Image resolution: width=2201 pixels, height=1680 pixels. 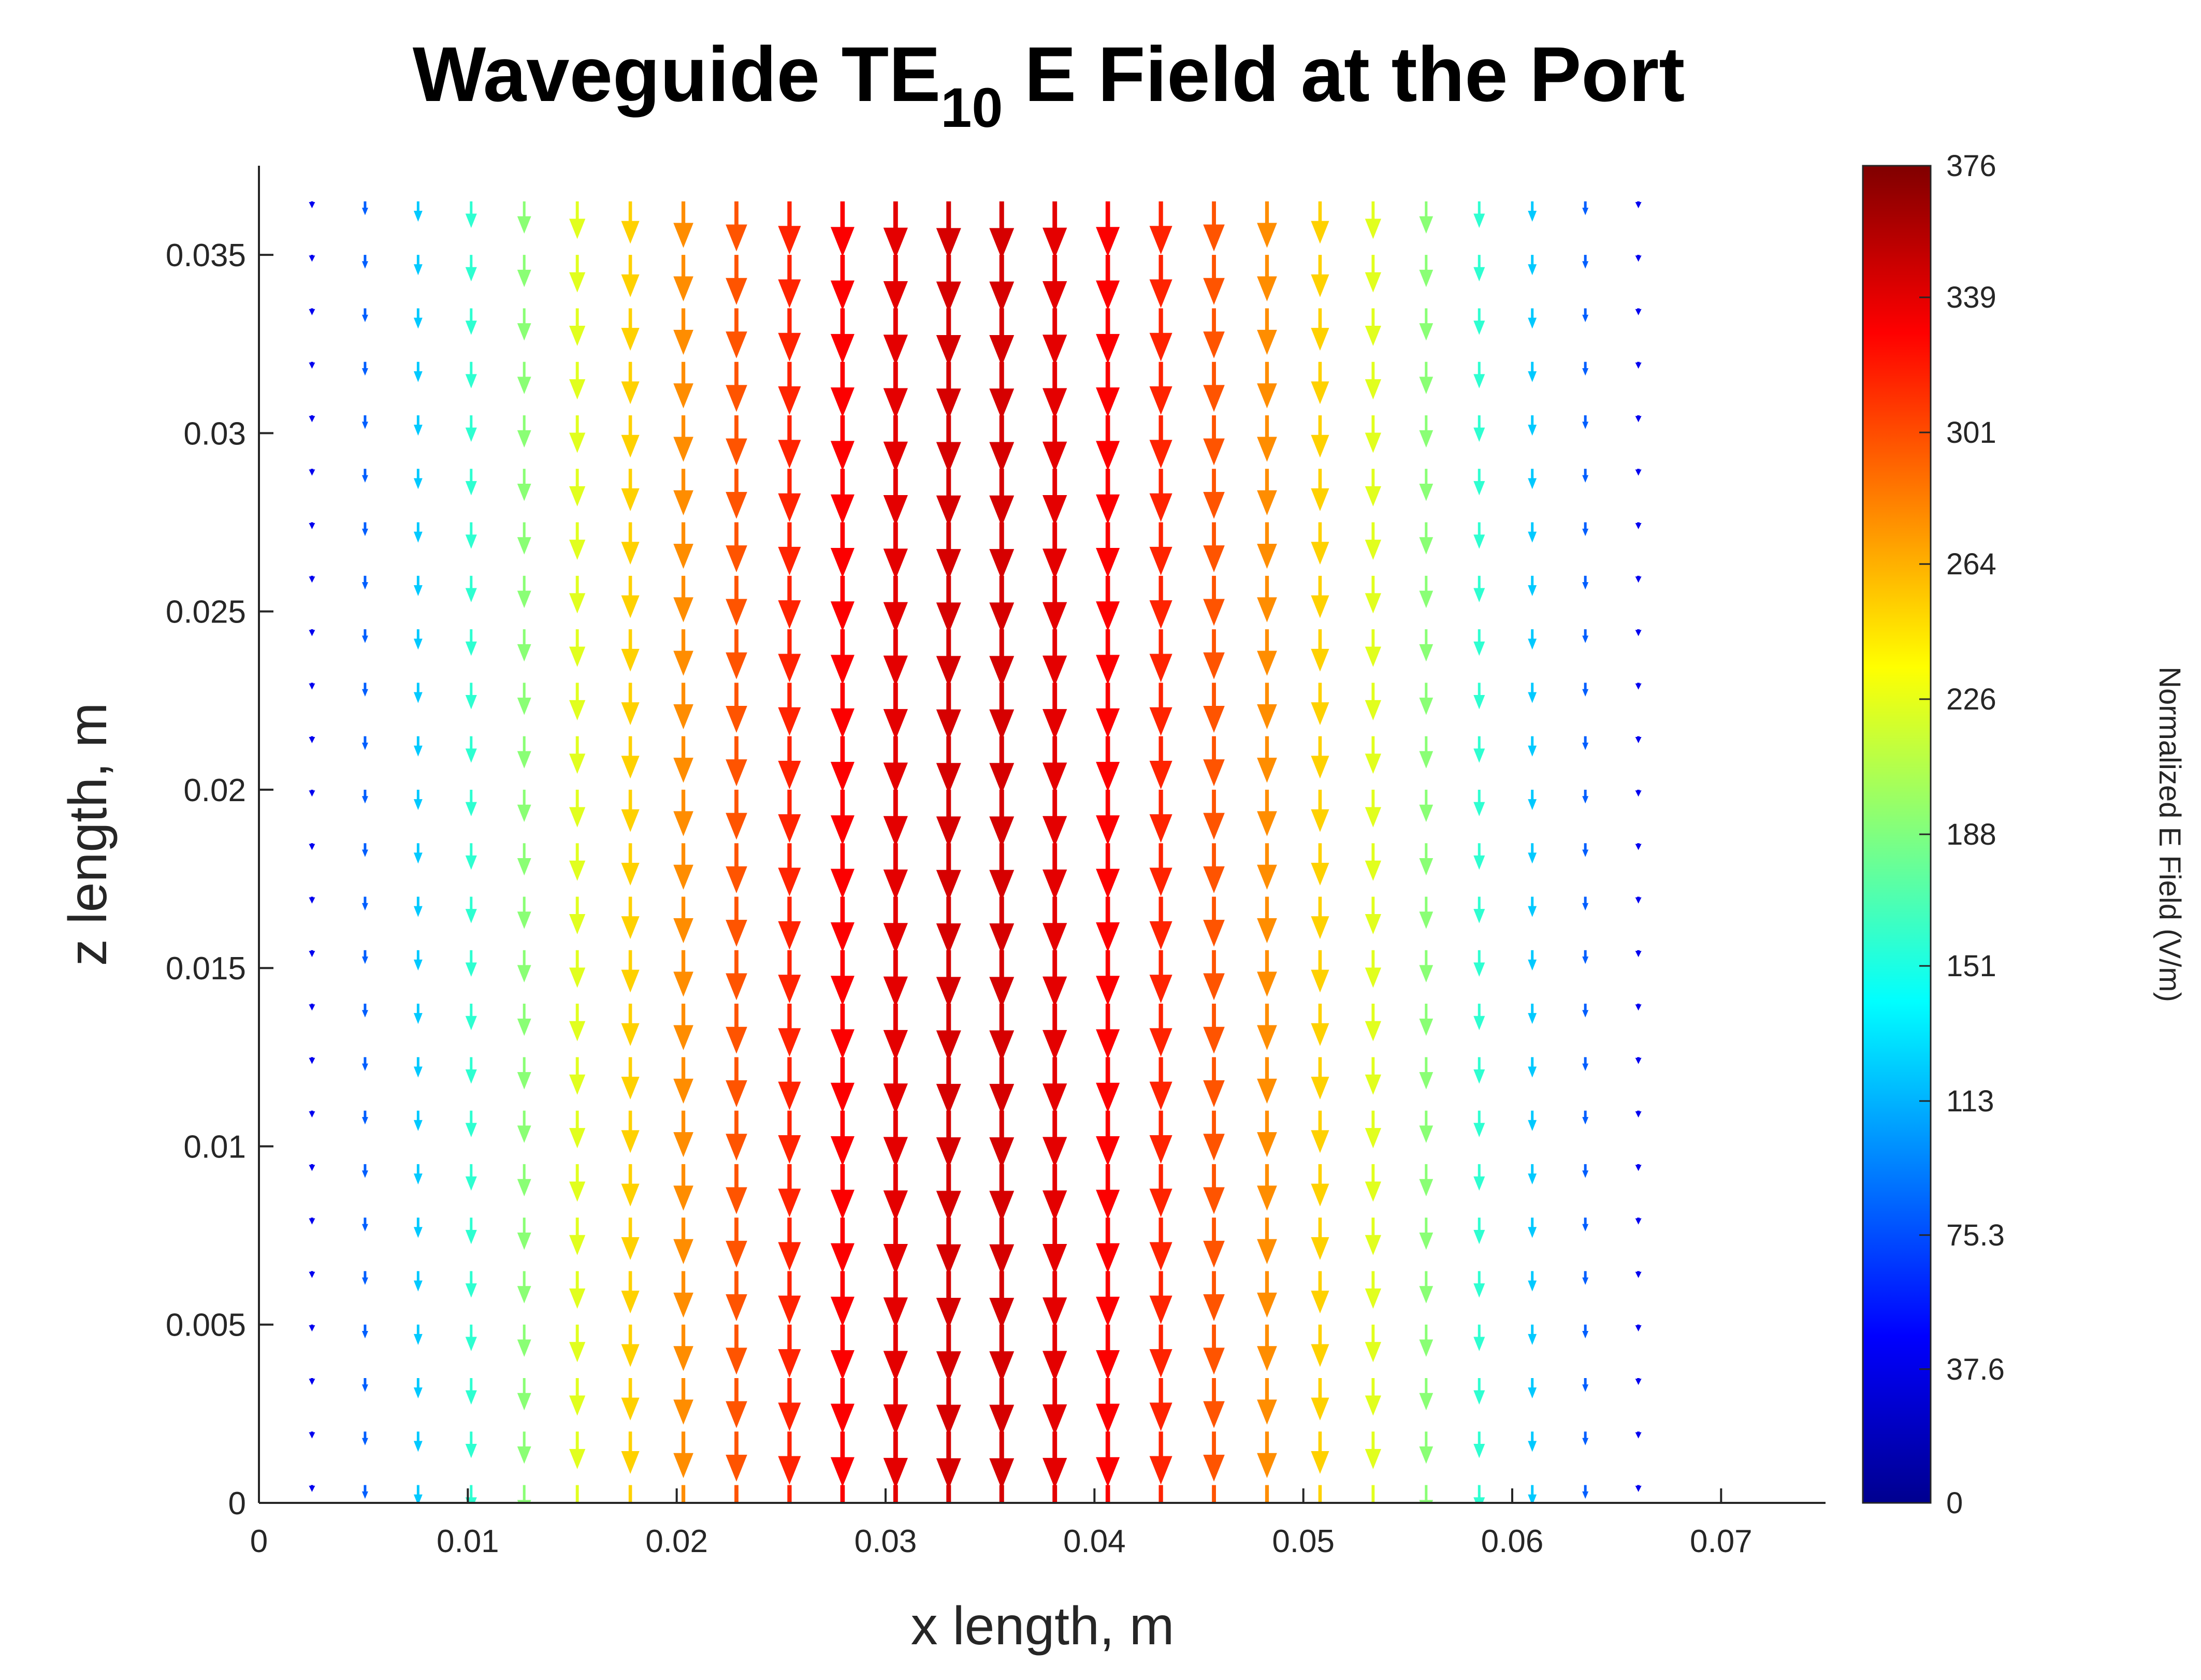 I want to click on x-tick-label: 0.06, so click(x=1512, y=1542).